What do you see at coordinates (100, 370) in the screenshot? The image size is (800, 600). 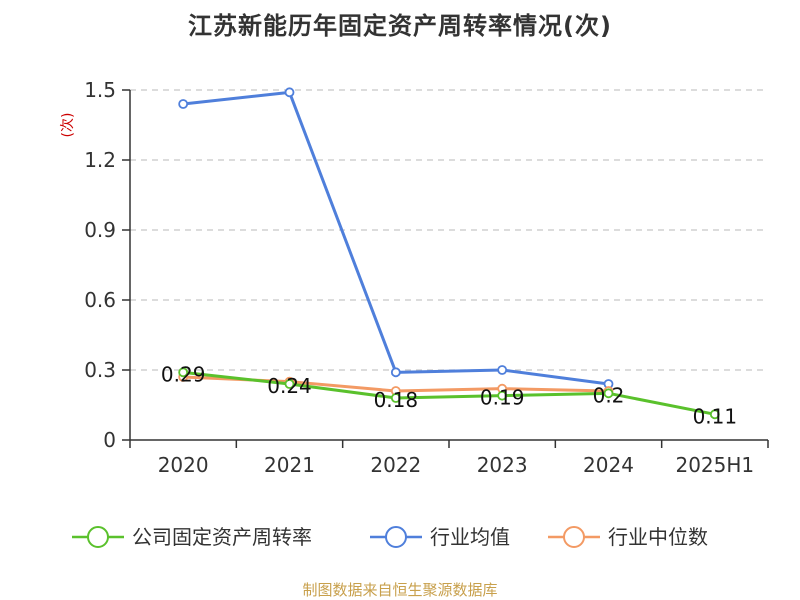 I see `y-tick-label: 0.3` at bounding box center [100, 370].